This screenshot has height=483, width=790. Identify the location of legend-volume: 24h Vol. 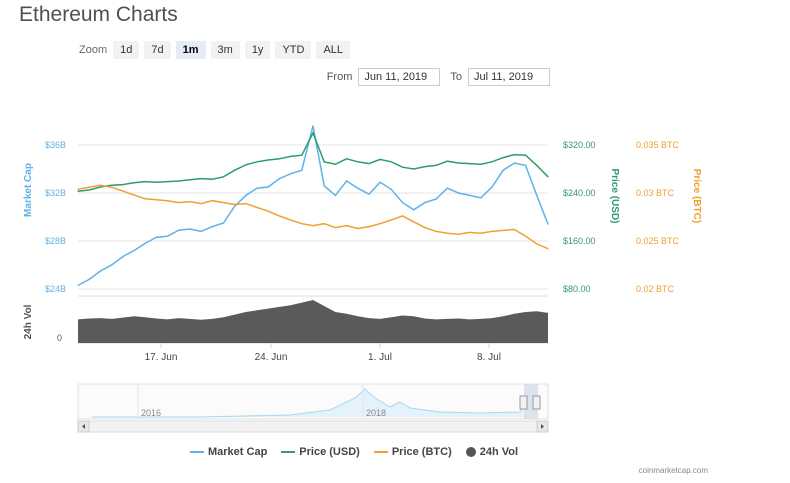
(491, 452).